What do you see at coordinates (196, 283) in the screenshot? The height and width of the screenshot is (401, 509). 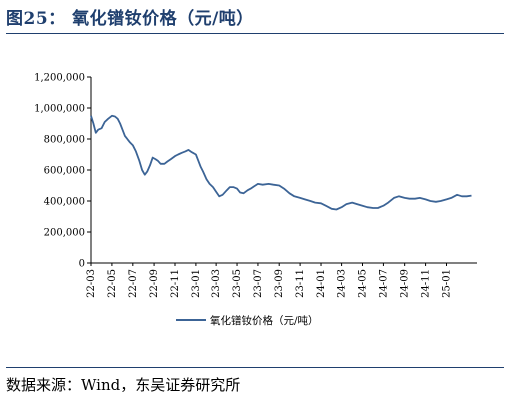 I see `x-tick-label: 23-01` at bounding box center [196, 283].